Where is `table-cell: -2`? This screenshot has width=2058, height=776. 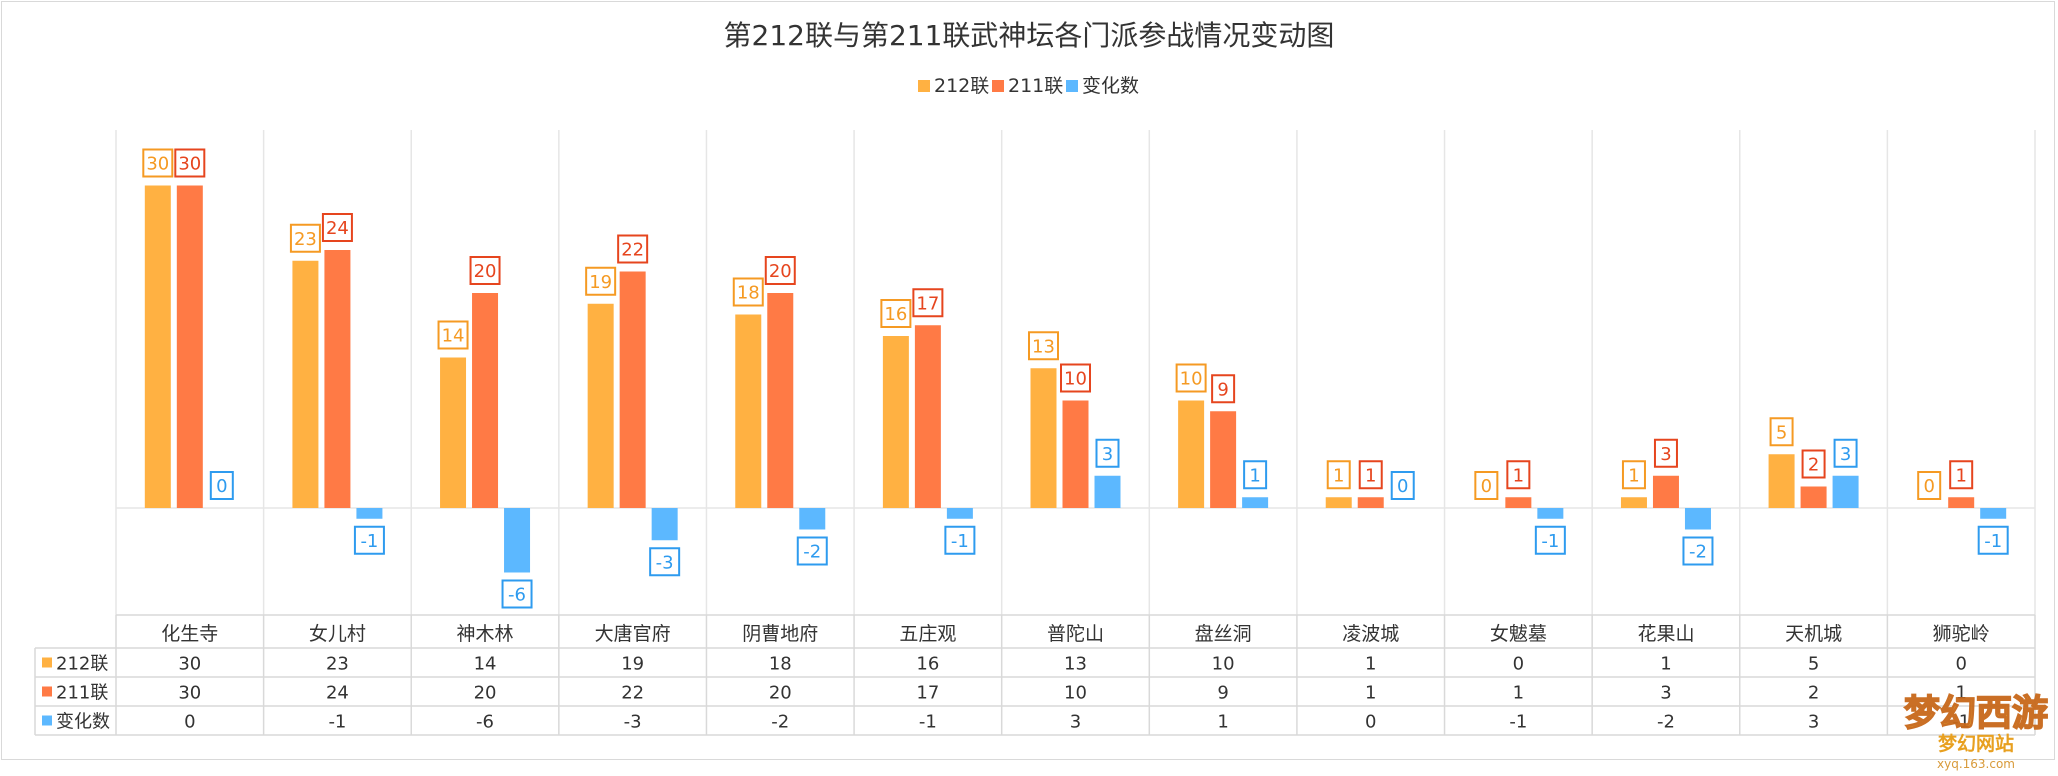
table-cell: -2 is located at coordinates (780, 722).